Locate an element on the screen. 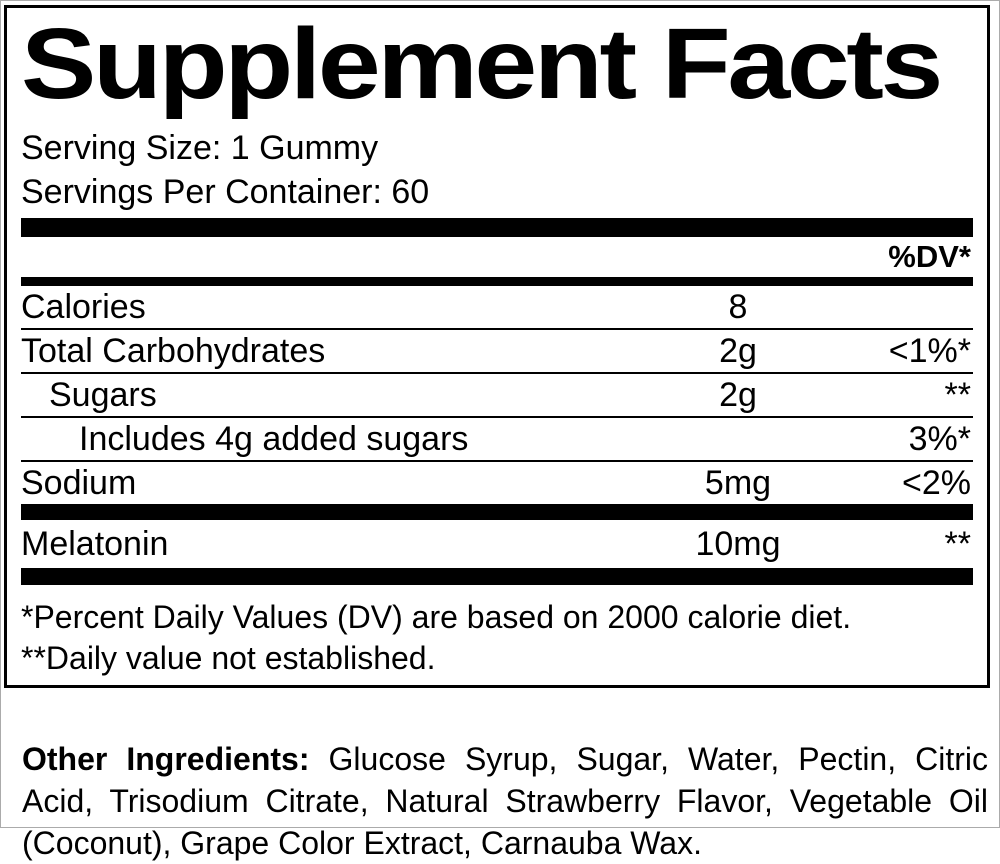 The width and height of the screenshot is (1000, 864). thick-divider-bottom is located at coordinates (497, 576).